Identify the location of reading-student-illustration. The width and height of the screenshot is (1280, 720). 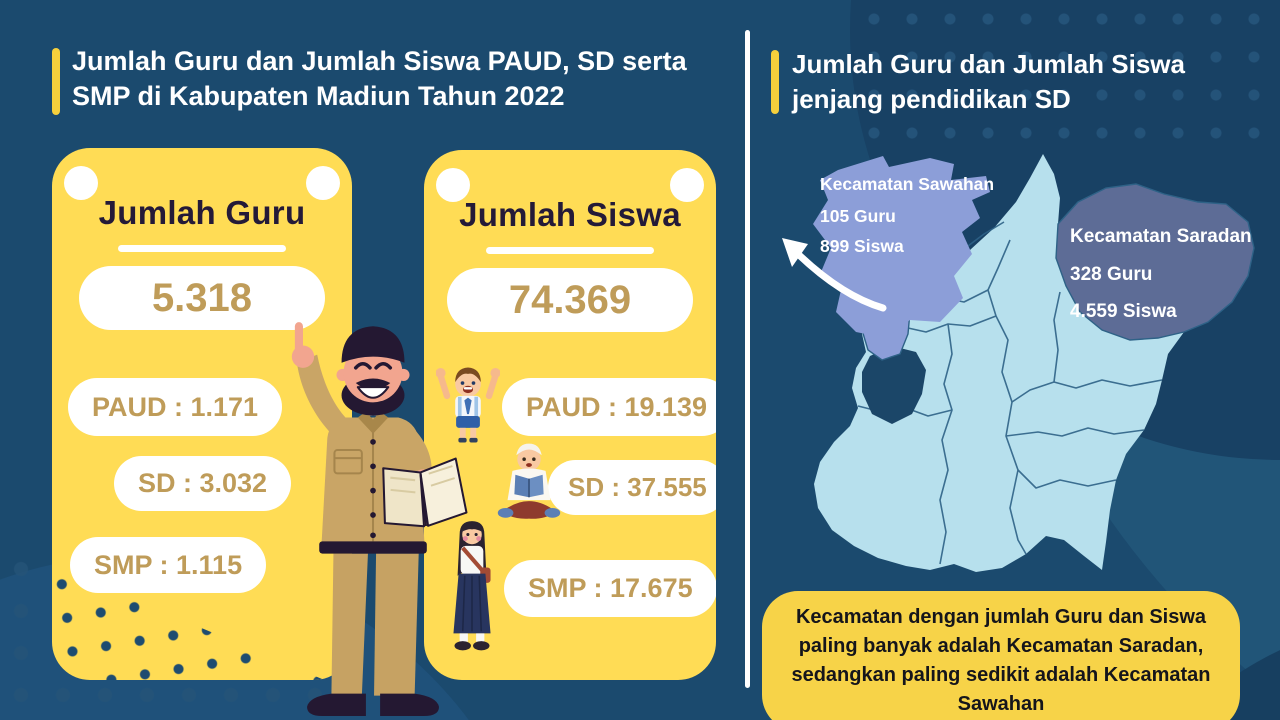
(529, 481).